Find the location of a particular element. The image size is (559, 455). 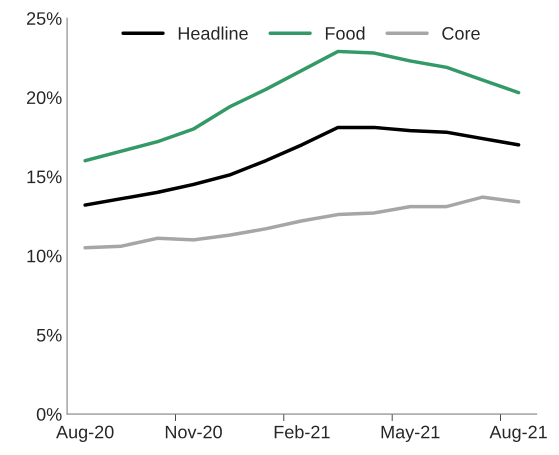

y-tick-label: 5% is located at coordinates (49, 335).